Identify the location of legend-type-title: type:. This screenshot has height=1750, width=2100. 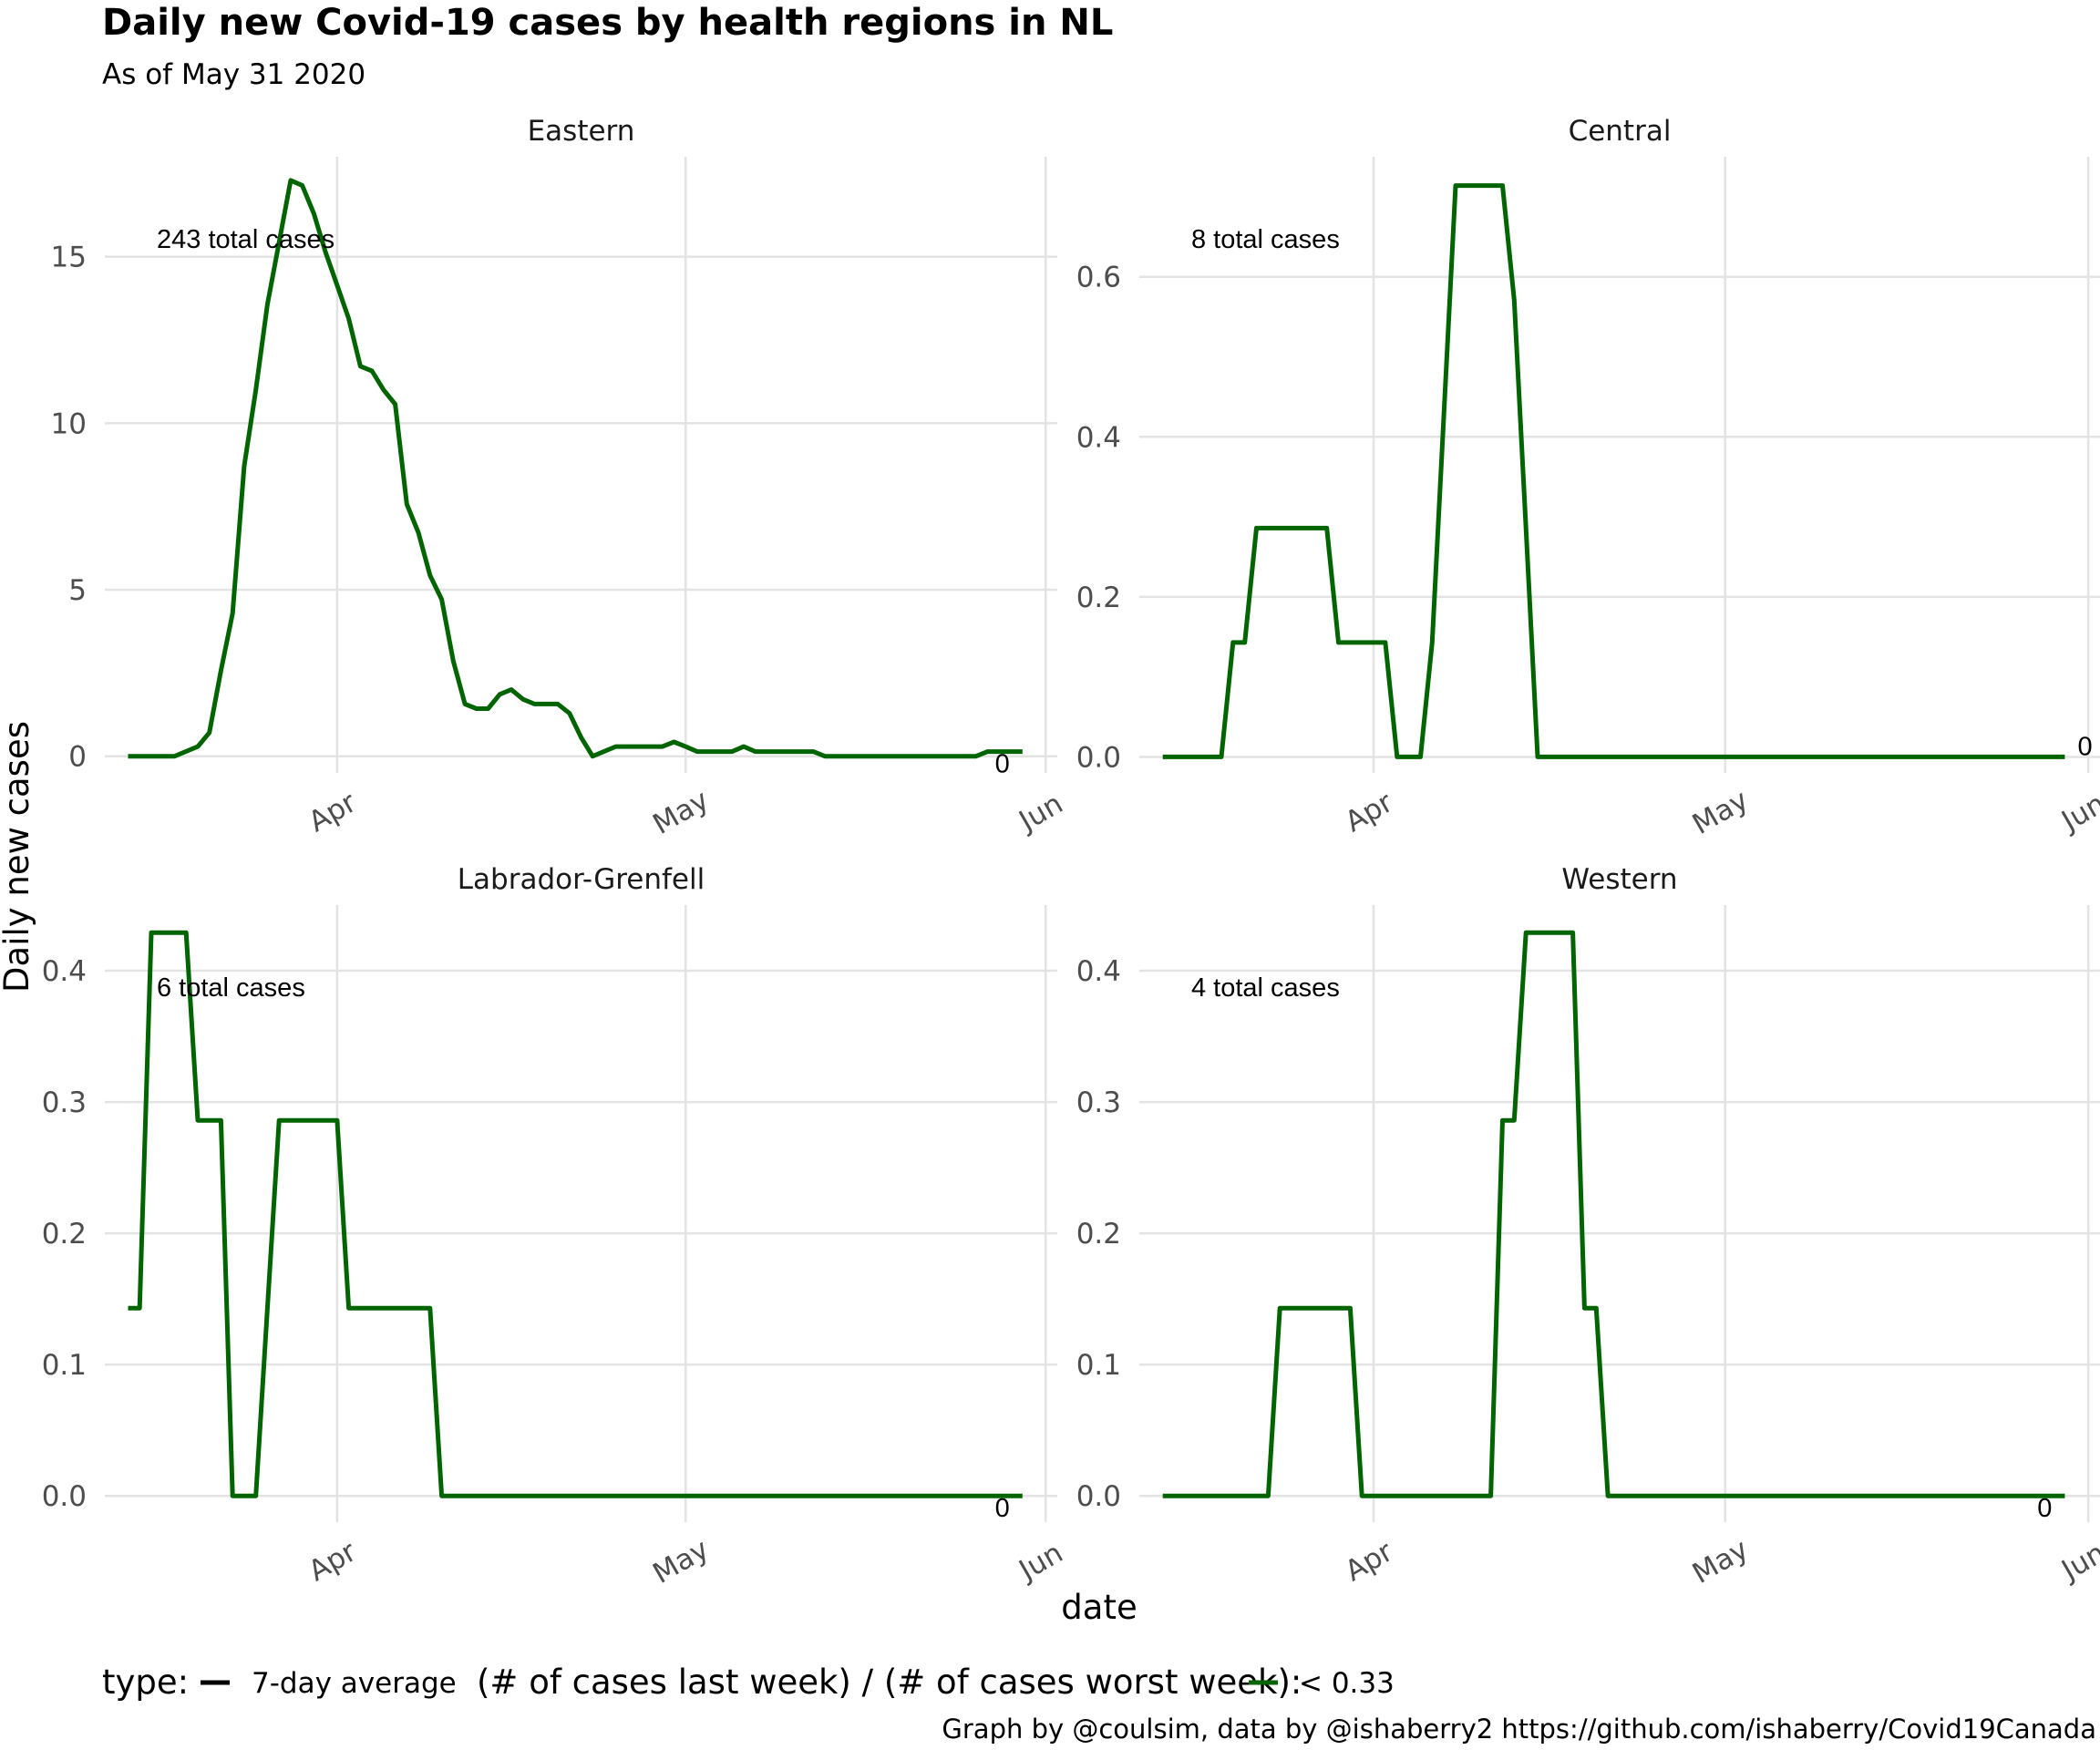
(145, 1682).